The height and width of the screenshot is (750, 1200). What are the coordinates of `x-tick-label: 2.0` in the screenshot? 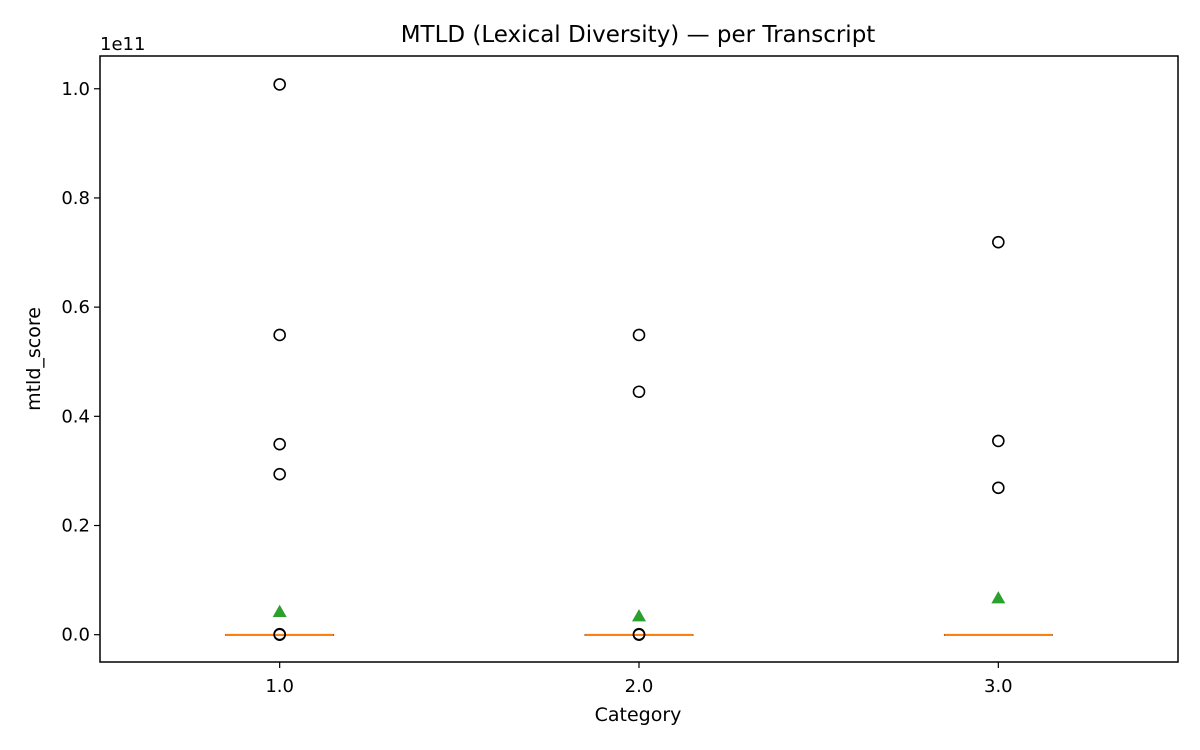 It's located at (639, 686).